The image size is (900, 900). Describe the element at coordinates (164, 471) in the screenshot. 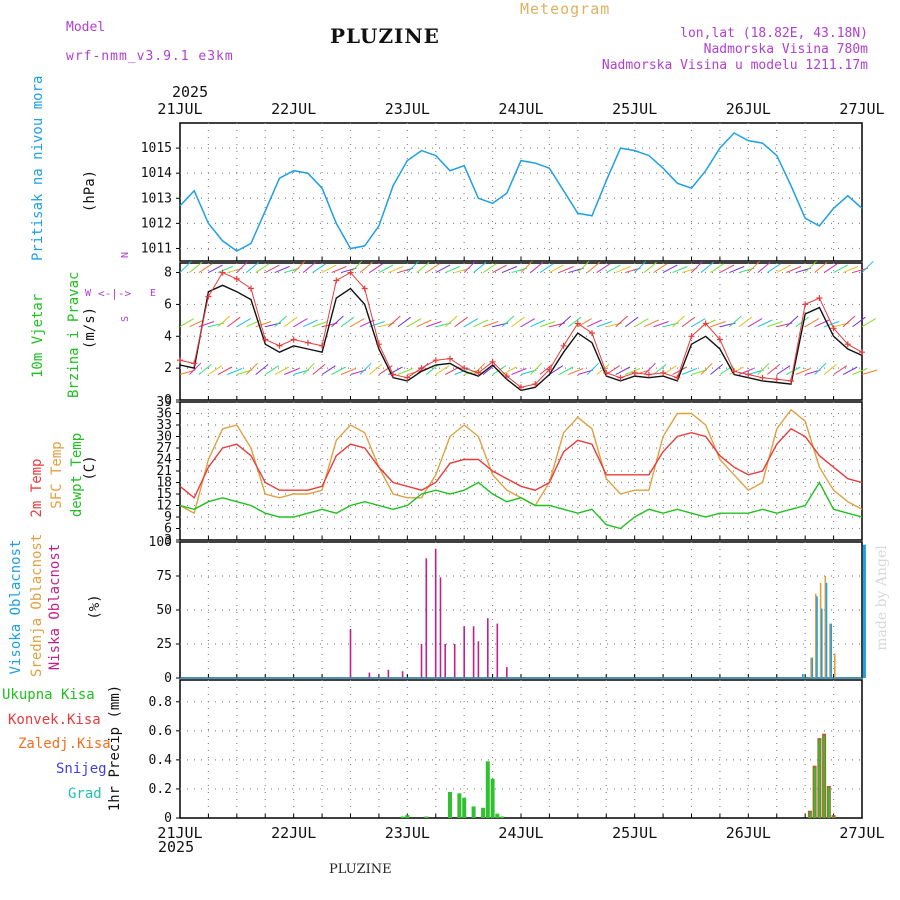

I see `y-tick-label: 21` at that location.